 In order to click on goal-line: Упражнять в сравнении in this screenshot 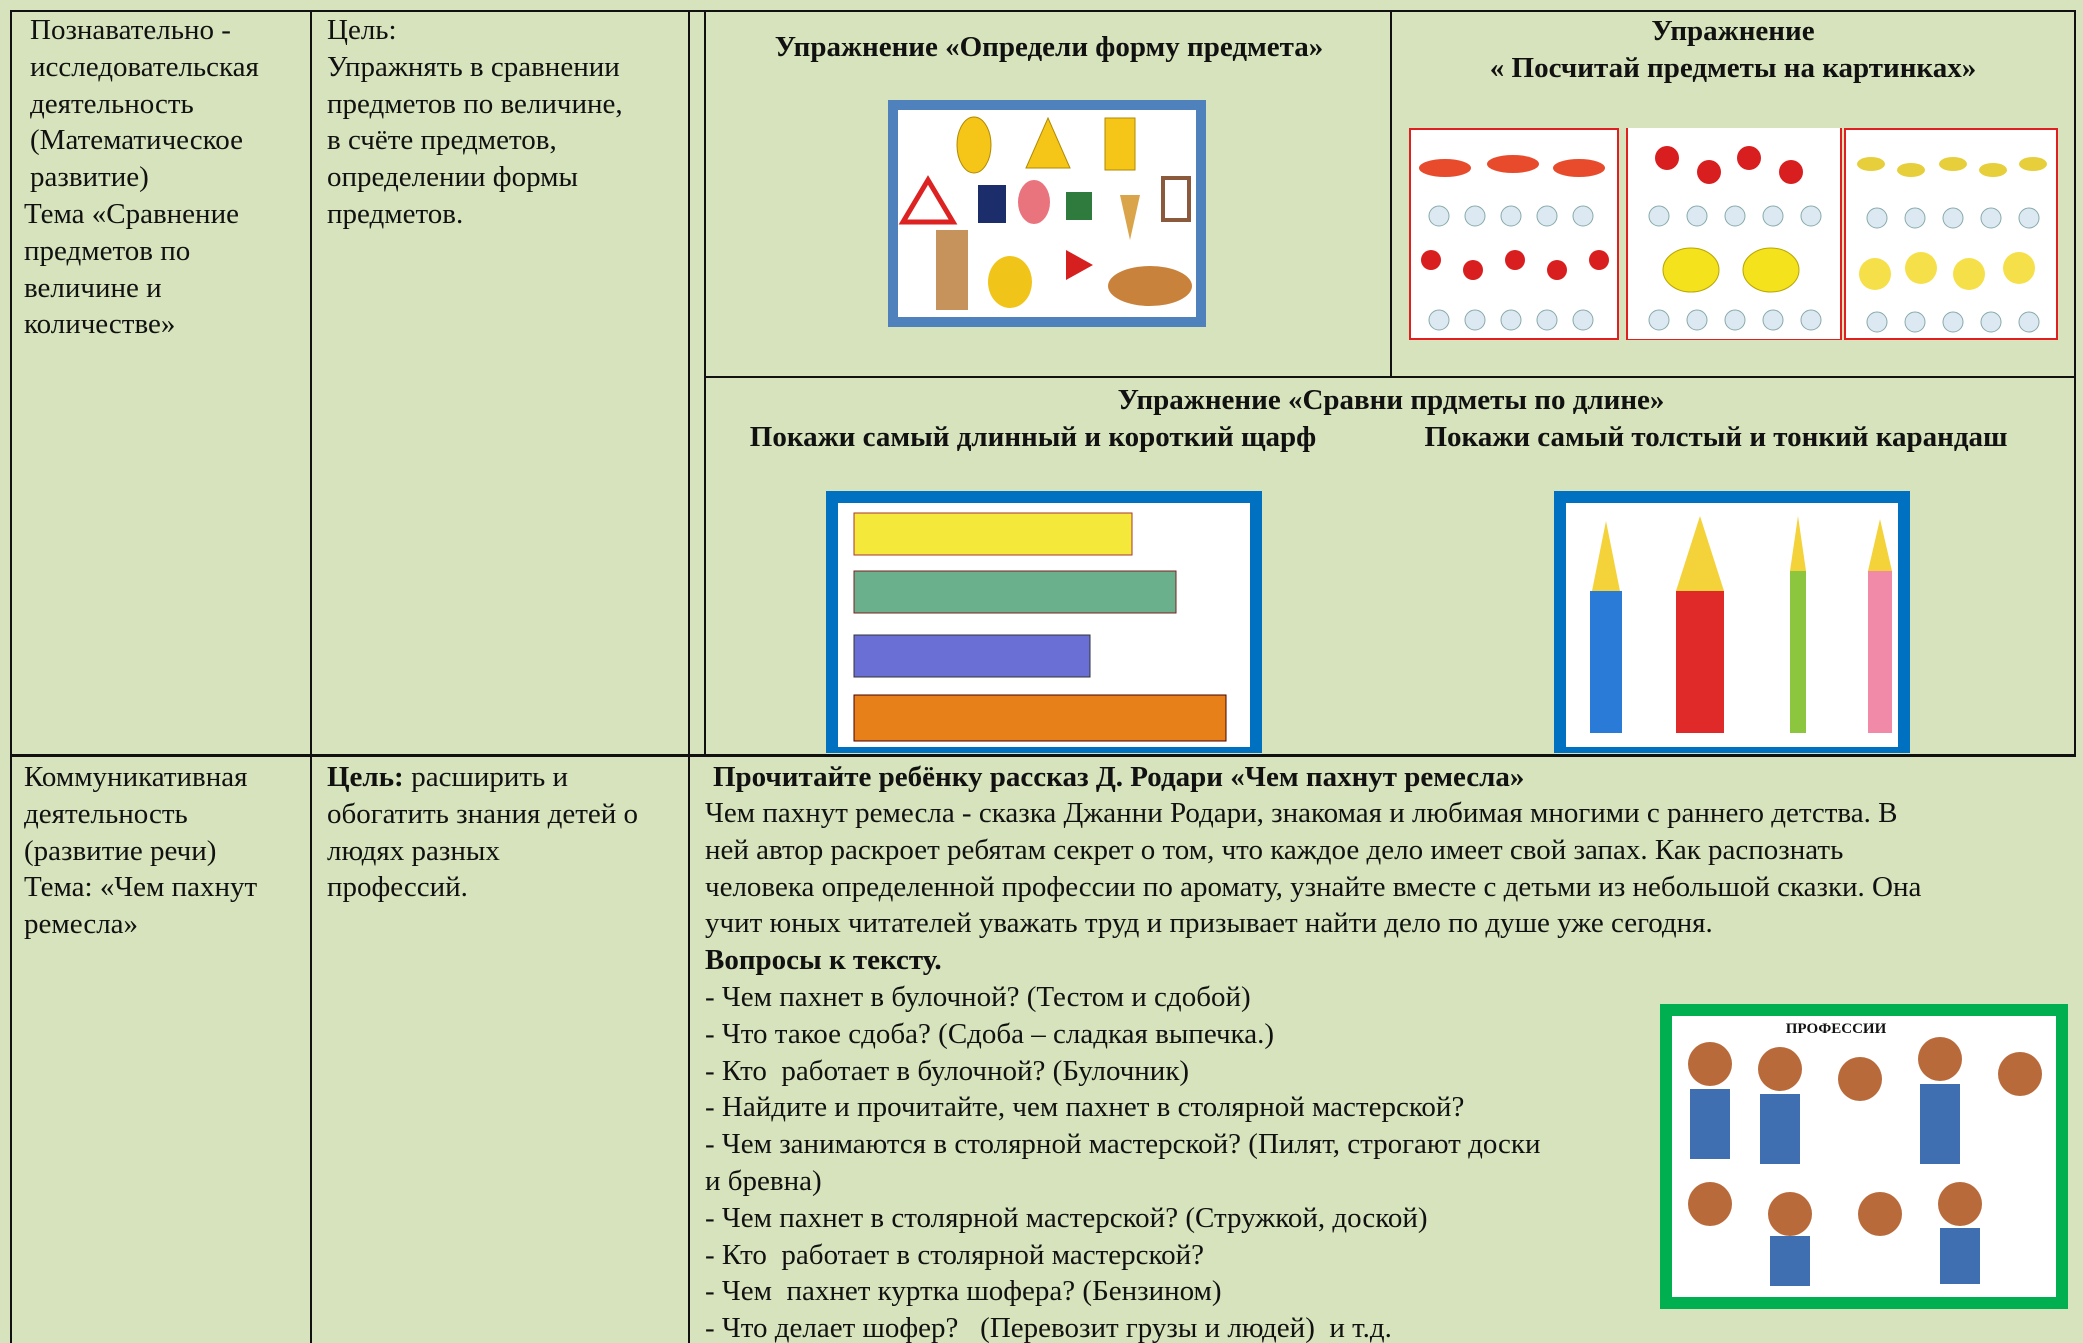, I will do `click(473, 66)`.